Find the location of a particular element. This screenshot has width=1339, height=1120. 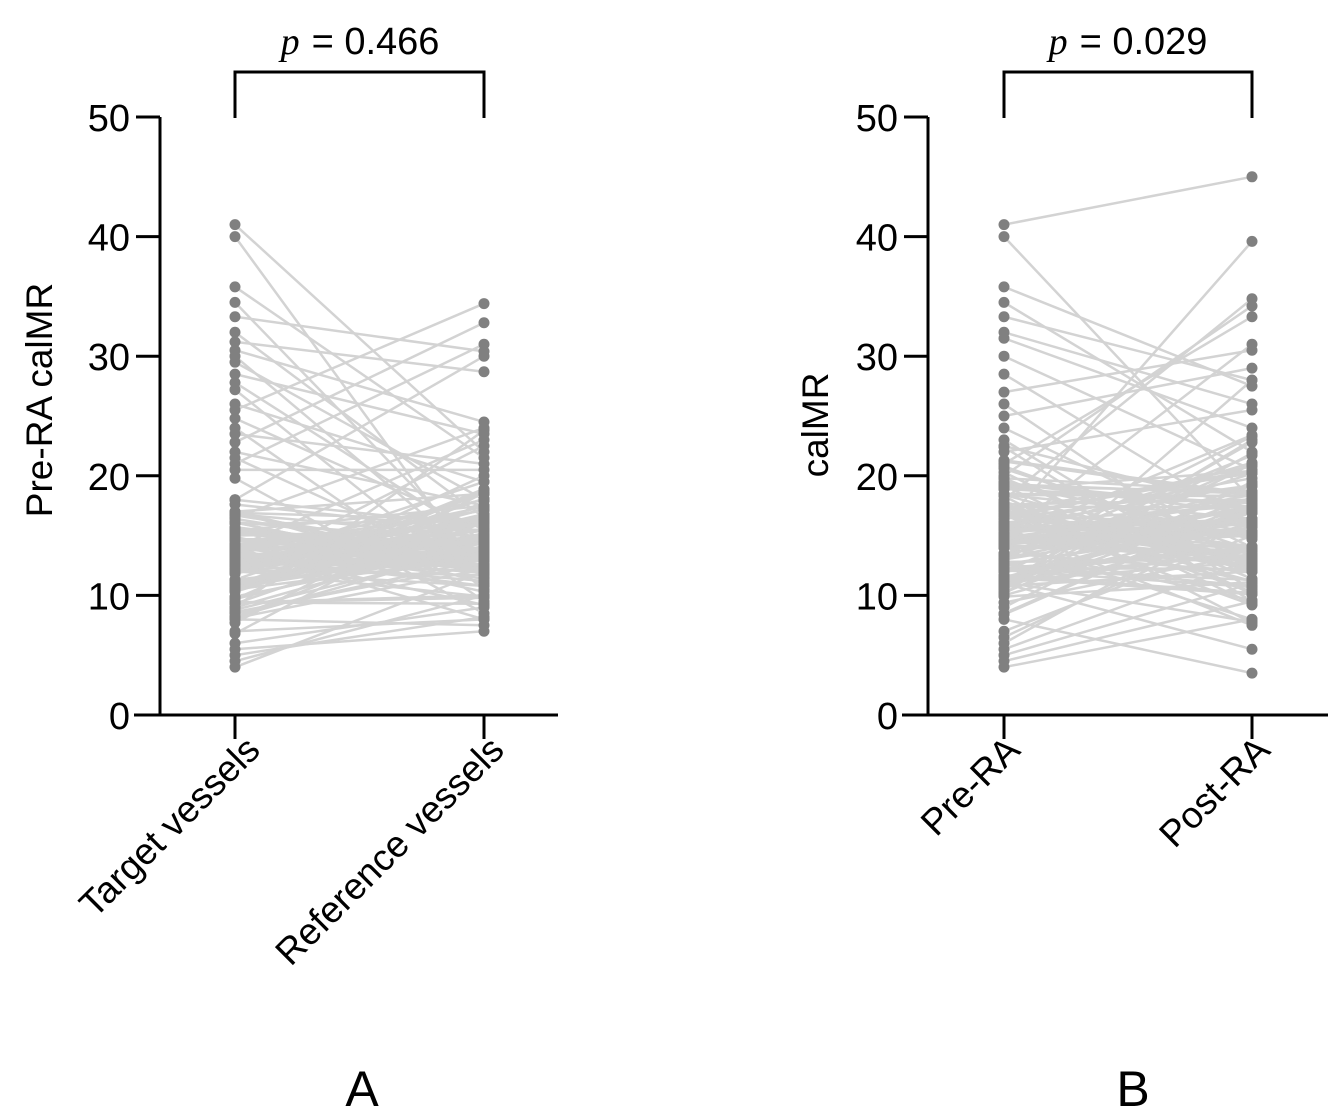

svg-text: p = 0.466 is located at coordinates (359, 42).